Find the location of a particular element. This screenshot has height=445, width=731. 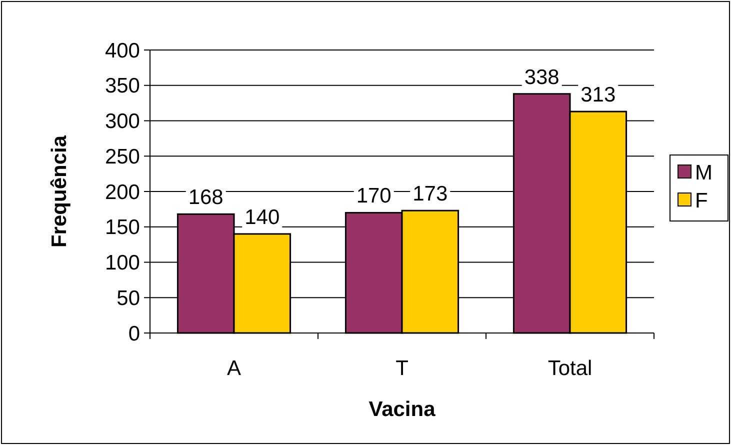

x-axis-title: Vacina is located at coordinates (402, 409).